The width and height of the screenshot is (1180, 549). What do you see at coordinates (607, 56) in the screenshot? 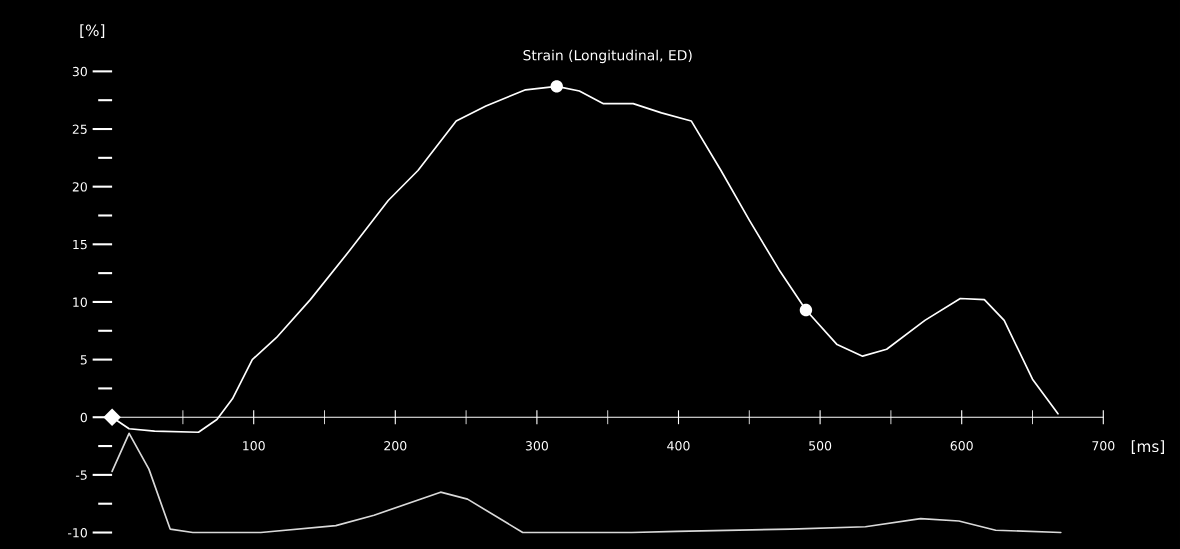
I see `chart-title: Strain (Longitudinal, ED)` at bounding box center [607, 56].